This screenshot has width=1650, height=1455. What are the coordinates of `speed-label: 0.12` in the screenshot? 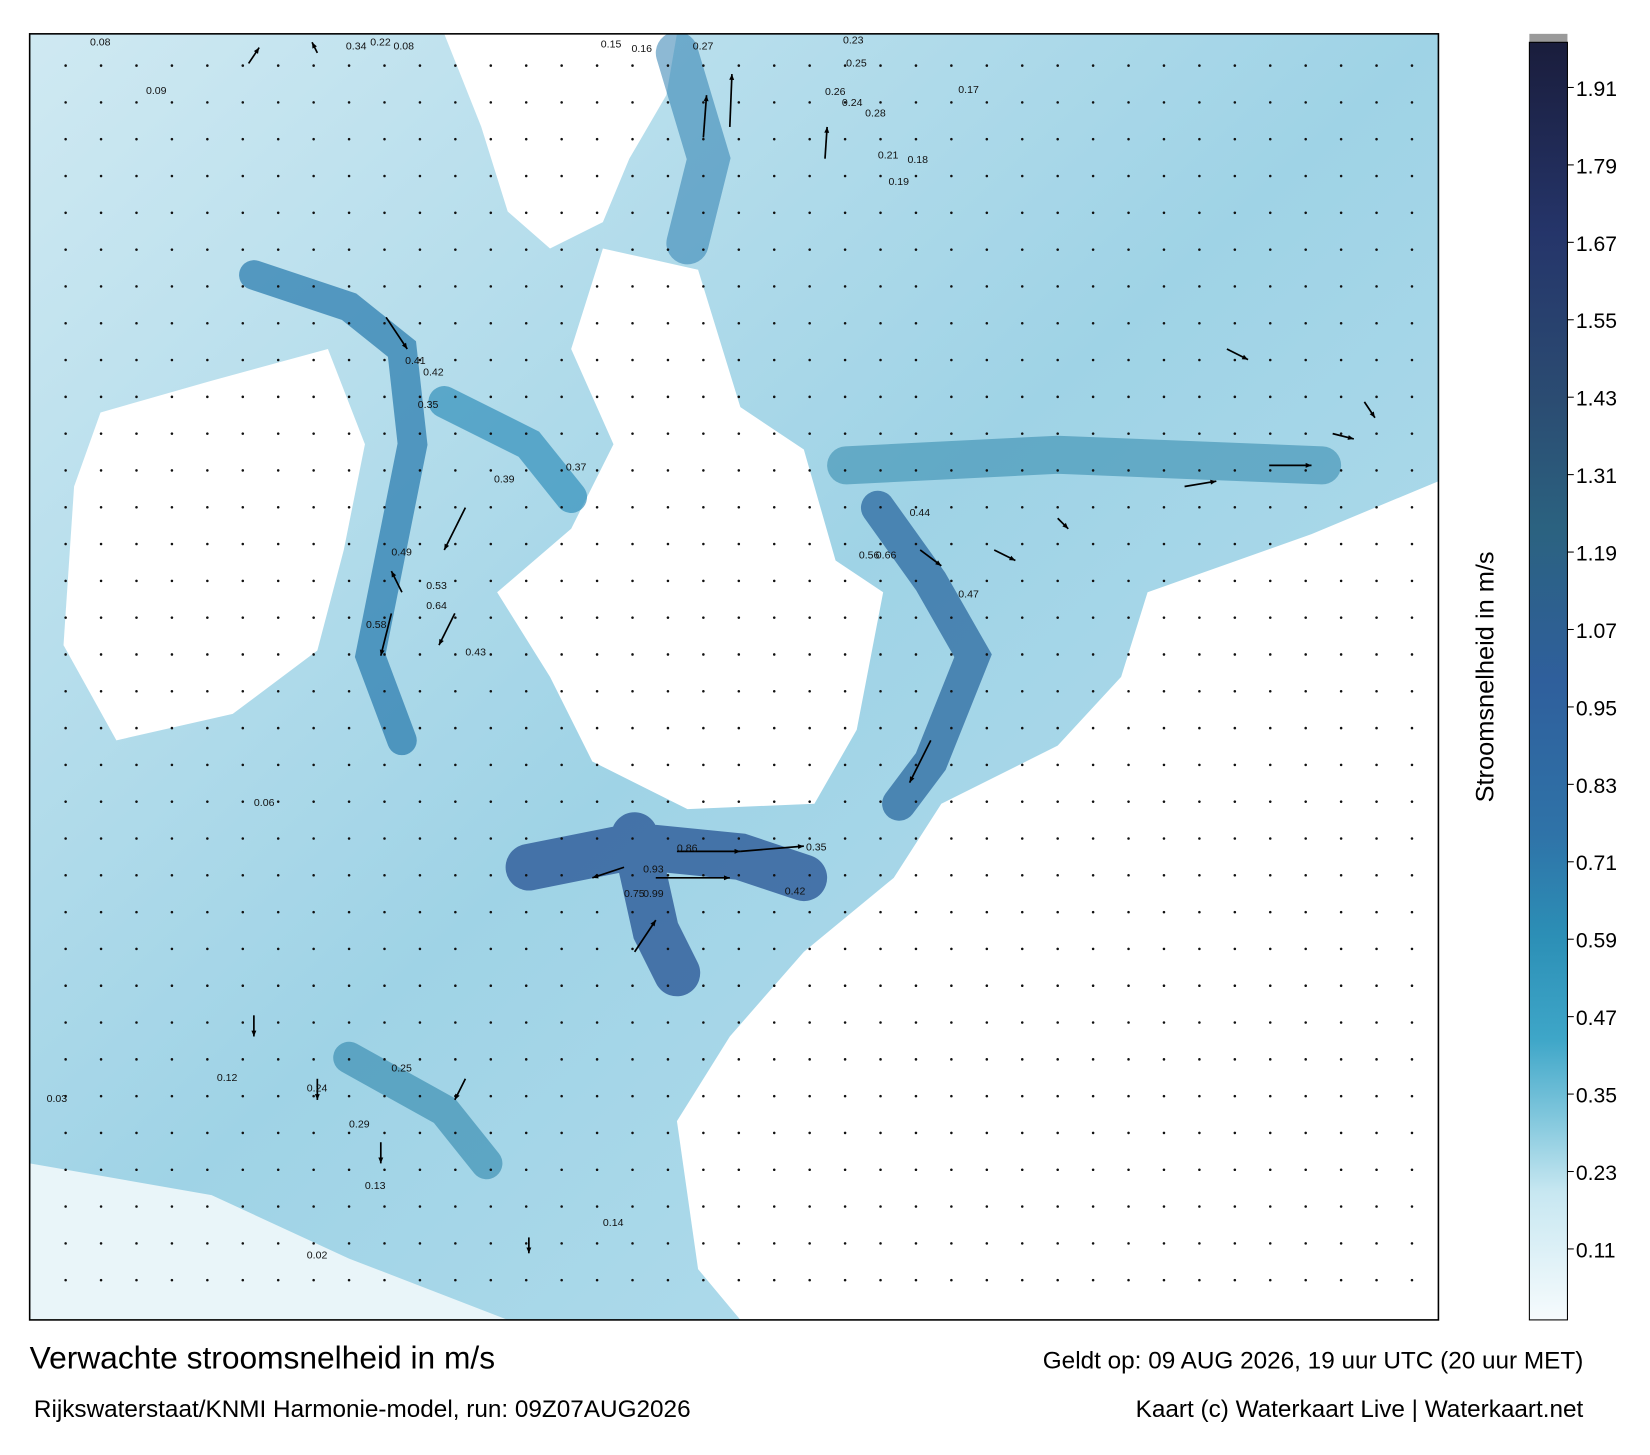 It's located at (227, 1078).